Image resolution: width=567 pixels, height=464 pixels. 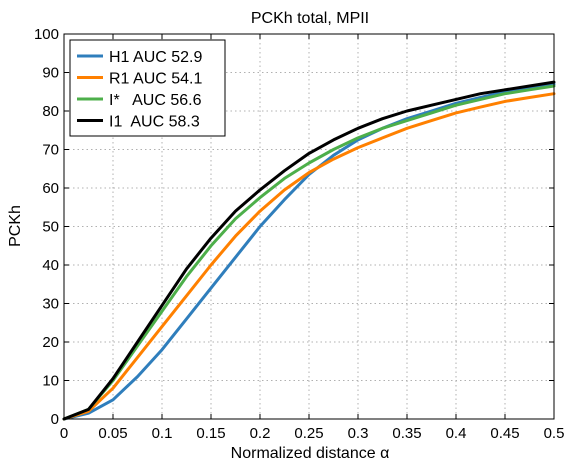 I want to click on y-tick-label: 60, so click(x=50, y=188).